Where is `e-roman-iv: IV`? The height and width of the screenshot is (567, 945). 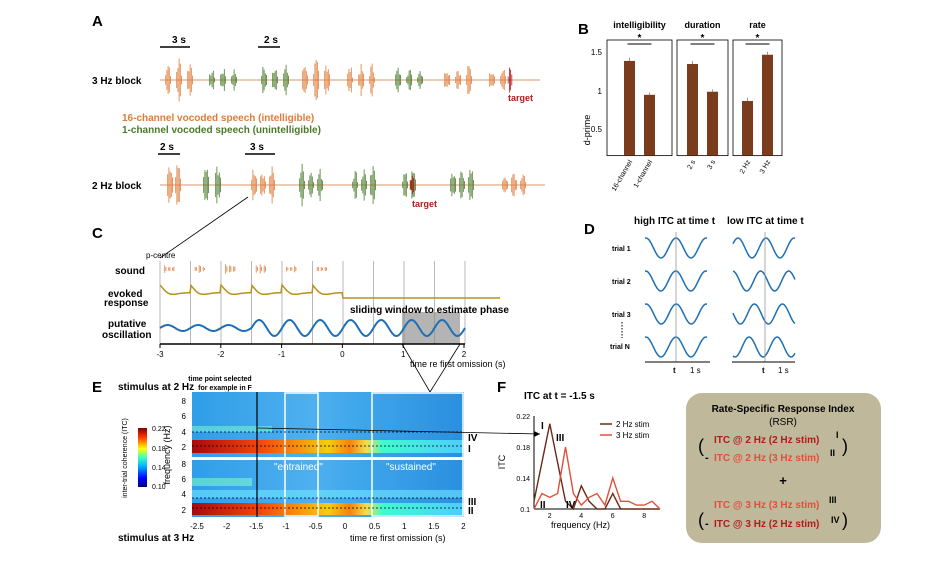
e-roman-iv: IV is located at coordinates (473, 438).